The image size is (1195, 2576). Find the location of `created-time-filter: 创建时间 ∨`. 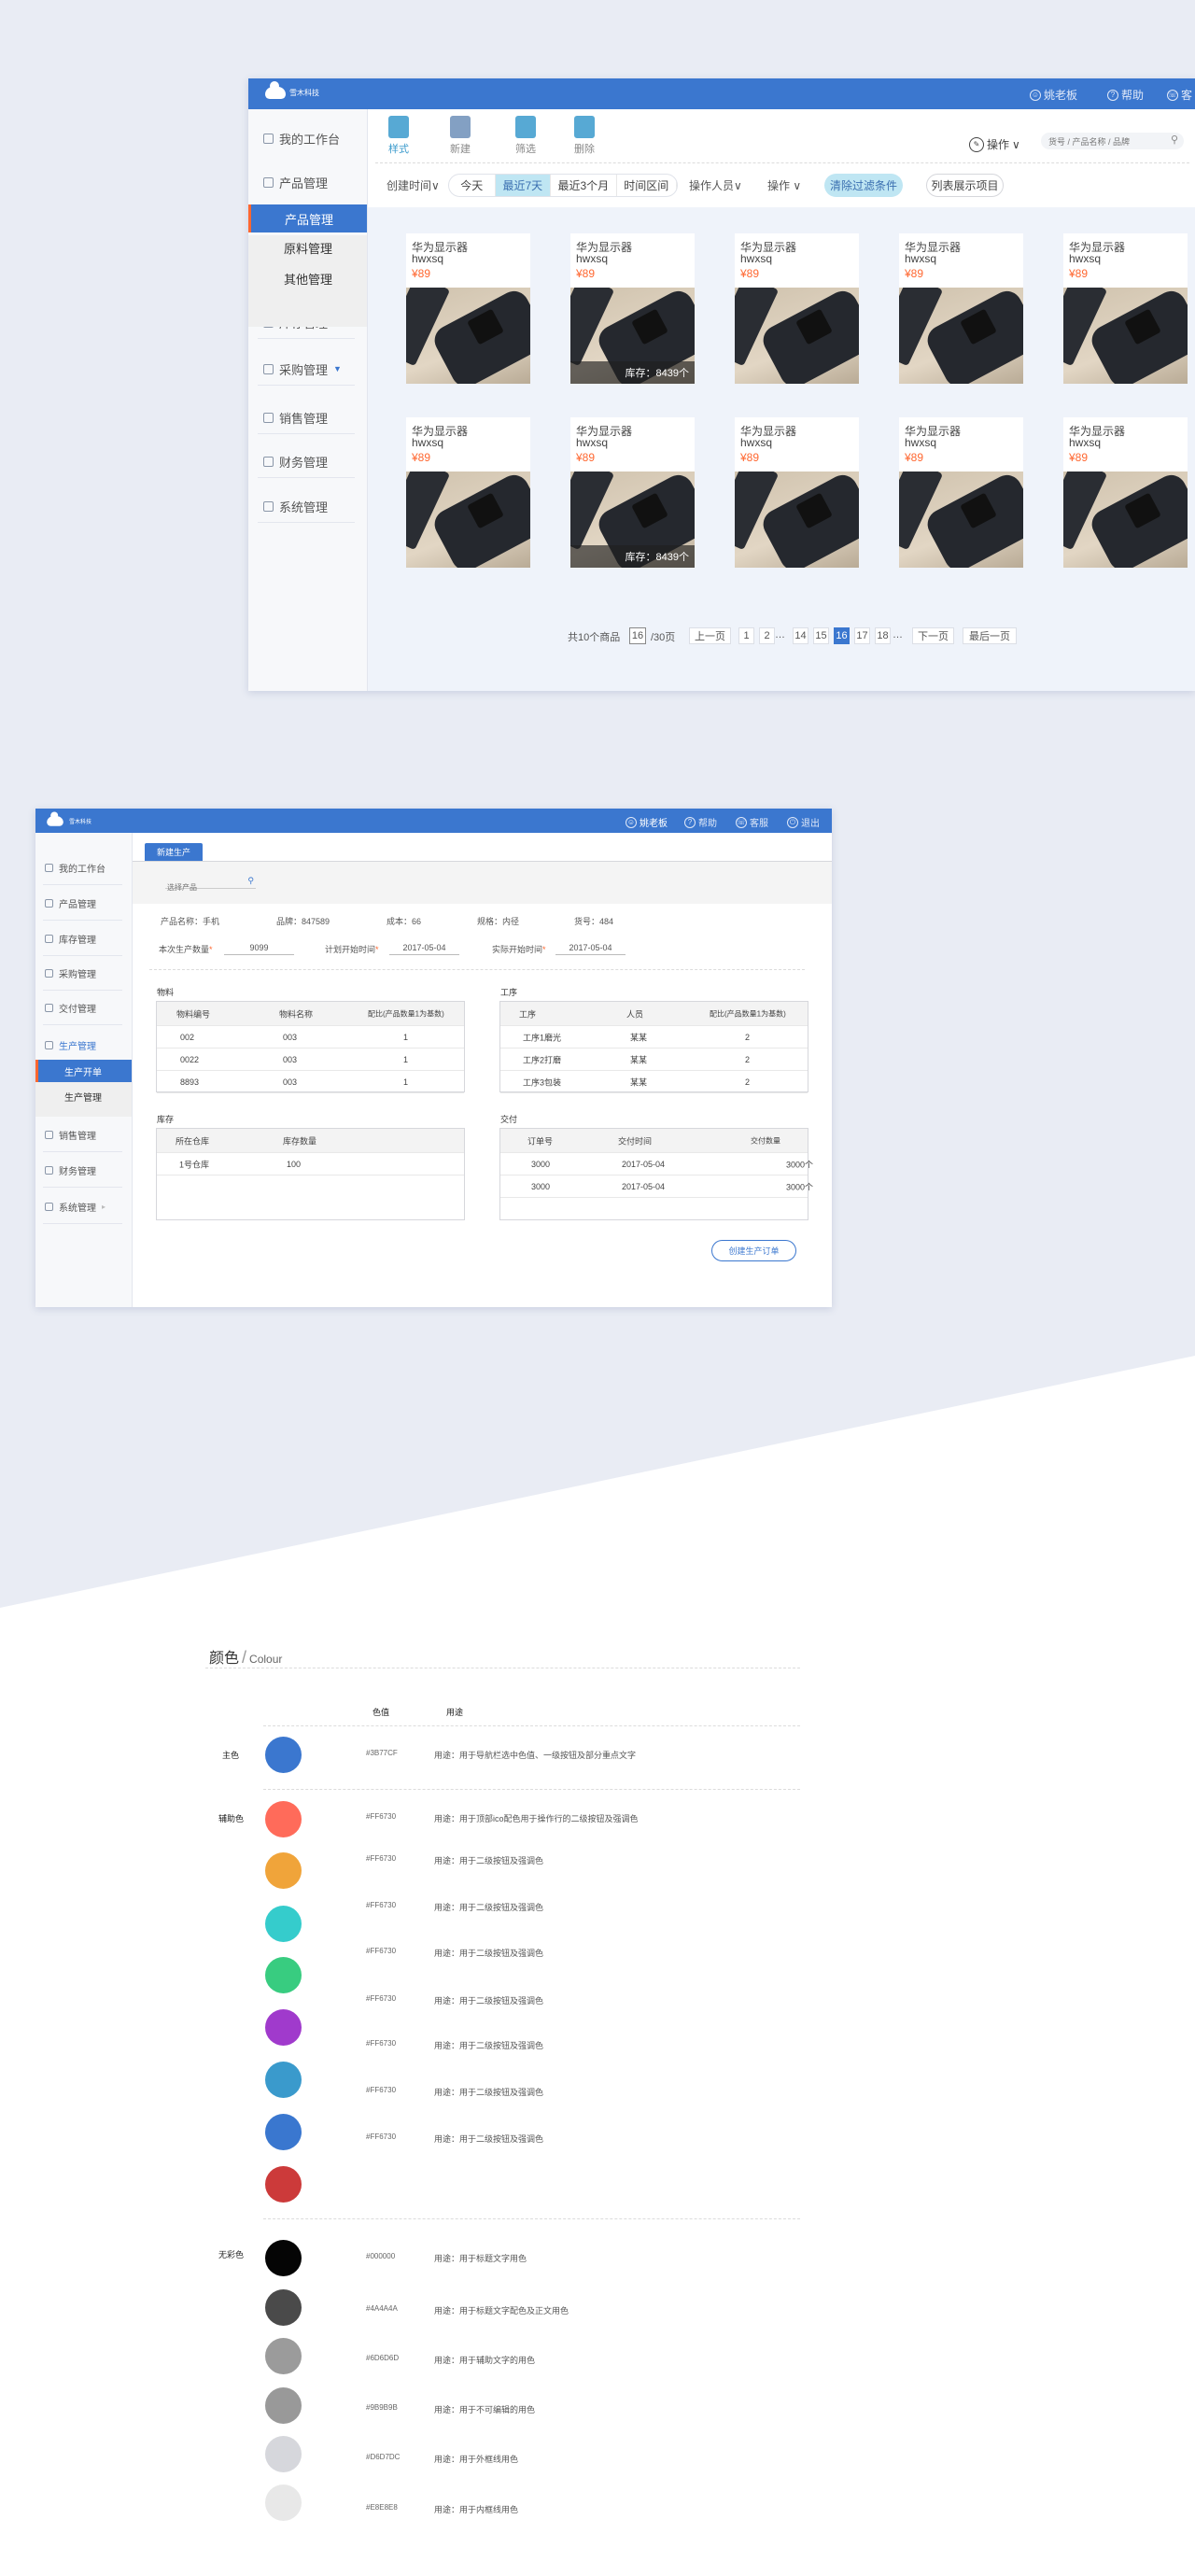

created-time-filter: 创建时间 ∨ is located at coordinates (413, 185).